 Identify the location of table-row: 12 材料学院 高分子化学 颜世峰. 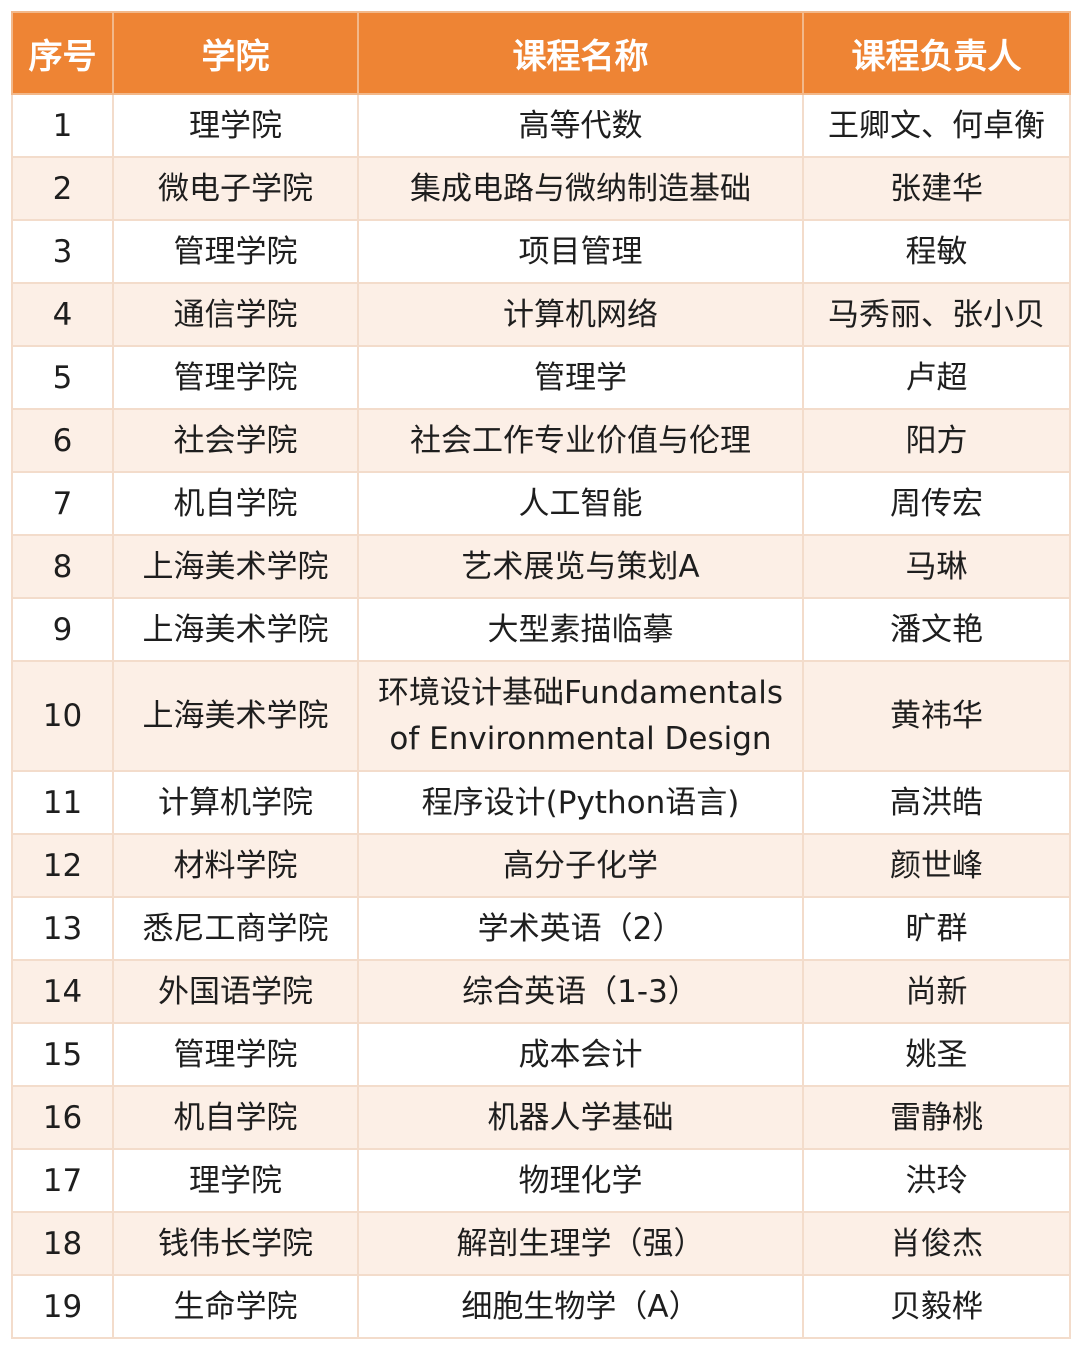
(541, 865).